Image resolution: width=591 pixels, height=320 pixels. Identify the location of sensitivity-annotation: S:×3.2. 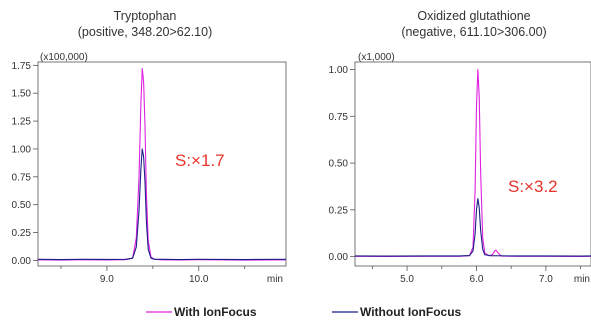
(533, 186).